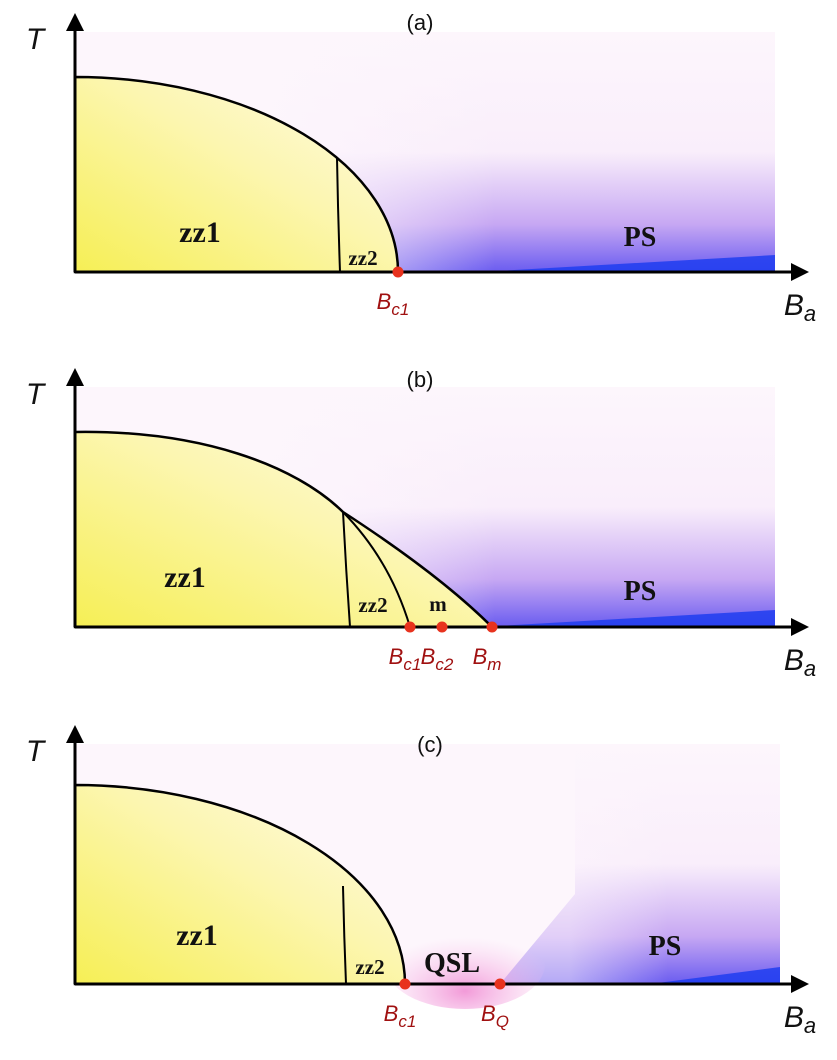  I want to click on region-label: QSL, so click(452, 963).